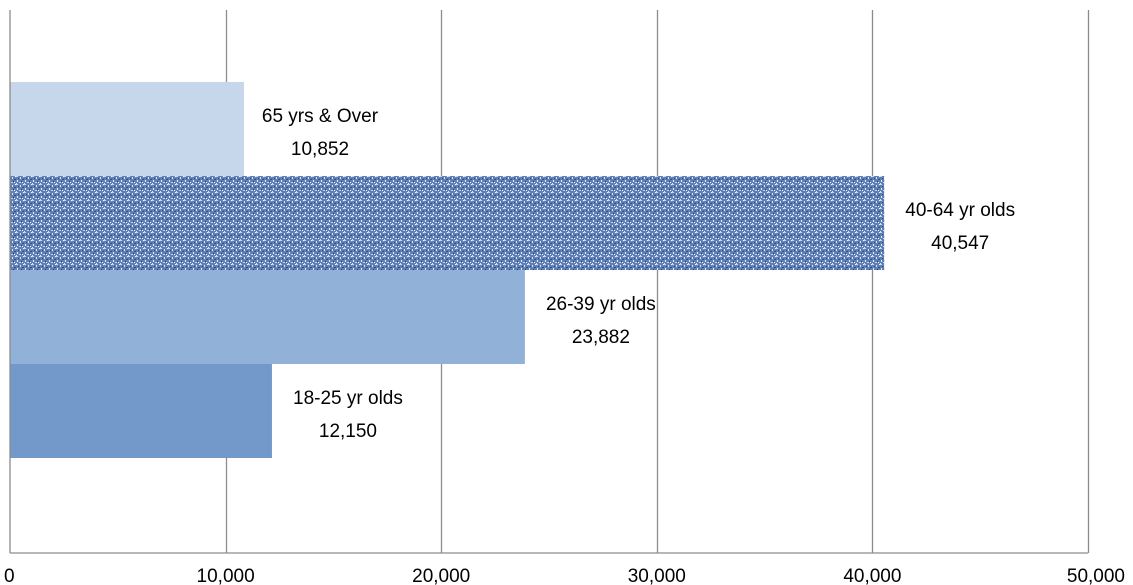  What do you see at coordinates (657, 575) in the screenshot?
I see `x-tick-label: 30,000` at bounding box center [657, 575].